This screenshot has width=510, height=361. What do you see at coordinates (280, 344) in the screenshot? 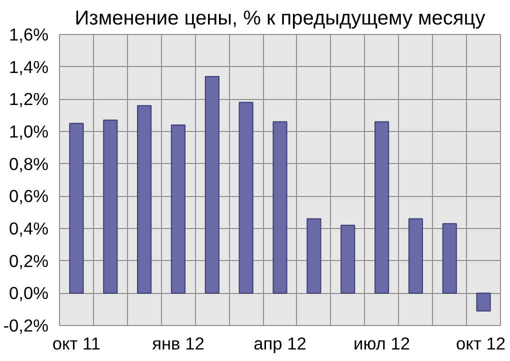
I see `x-tick-label: апр 12` at bounding box center [280, 344].